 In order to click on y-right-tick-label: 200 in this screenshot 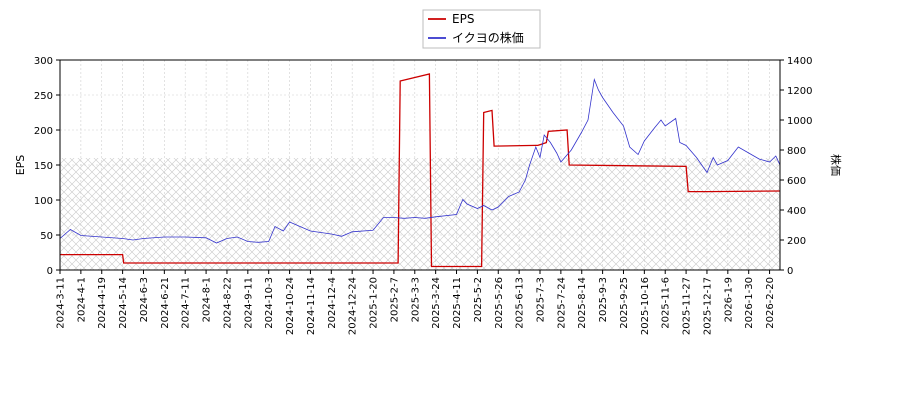, I will do `click(796, 241)`.